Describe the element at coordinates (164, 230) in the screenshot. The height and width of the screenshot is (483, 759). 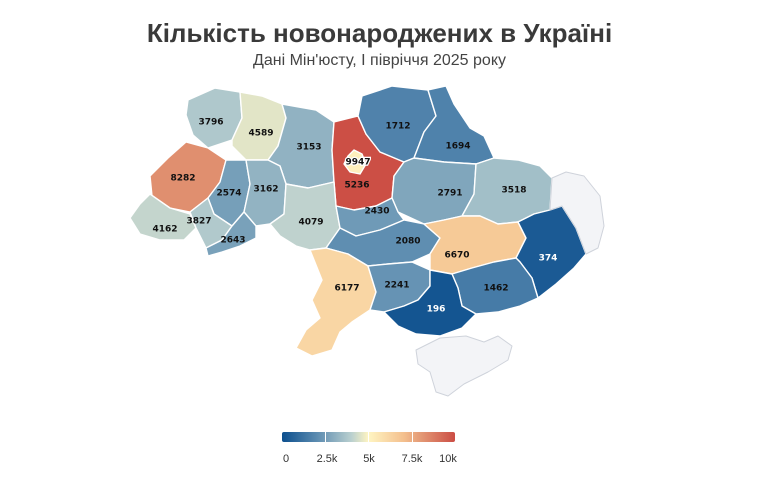
I see `region-value-label: 4162` at that location.